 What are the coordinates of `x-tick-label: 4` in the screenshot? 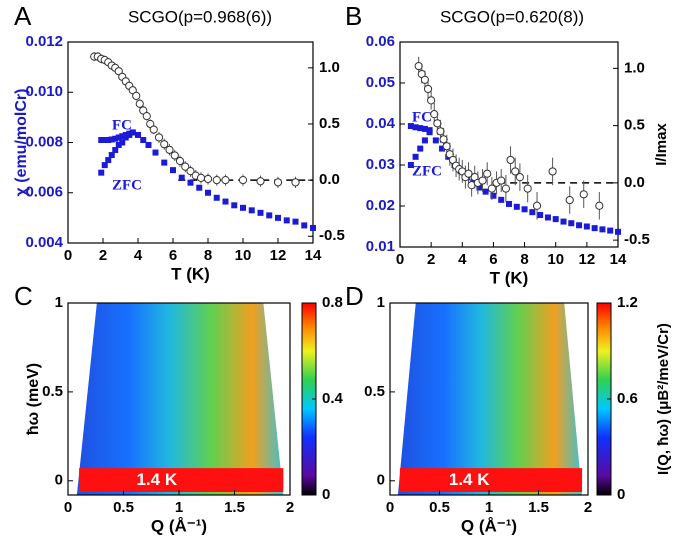 It's located at (138, 255).